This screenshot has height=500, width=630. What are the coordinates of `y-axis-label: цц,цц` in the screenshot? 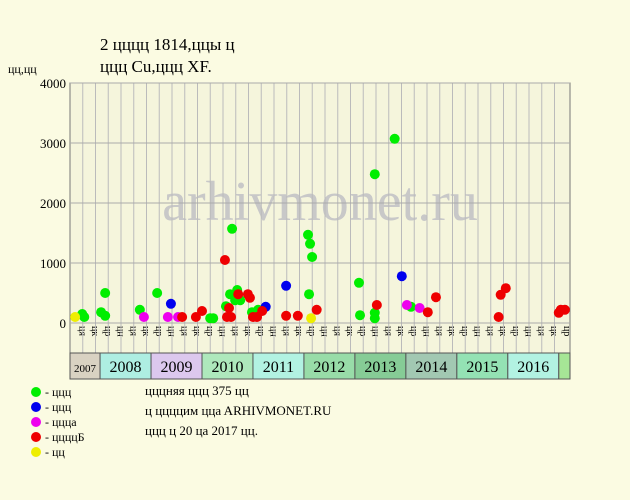 It's located at (22, 69).